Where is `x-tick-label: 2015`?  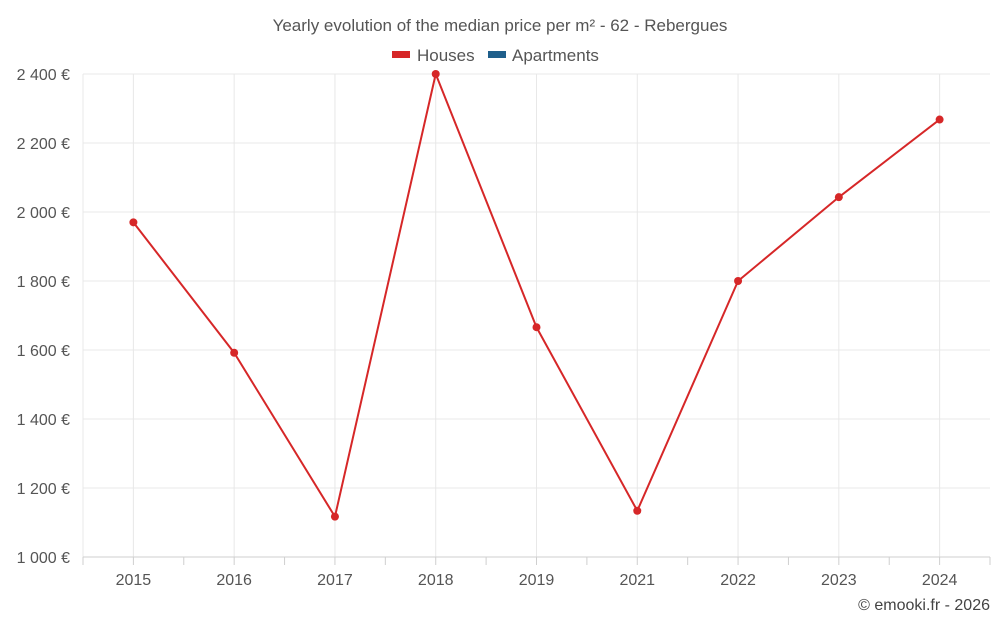 x-tick-label: 2015 is located at coordinates (134, 580).